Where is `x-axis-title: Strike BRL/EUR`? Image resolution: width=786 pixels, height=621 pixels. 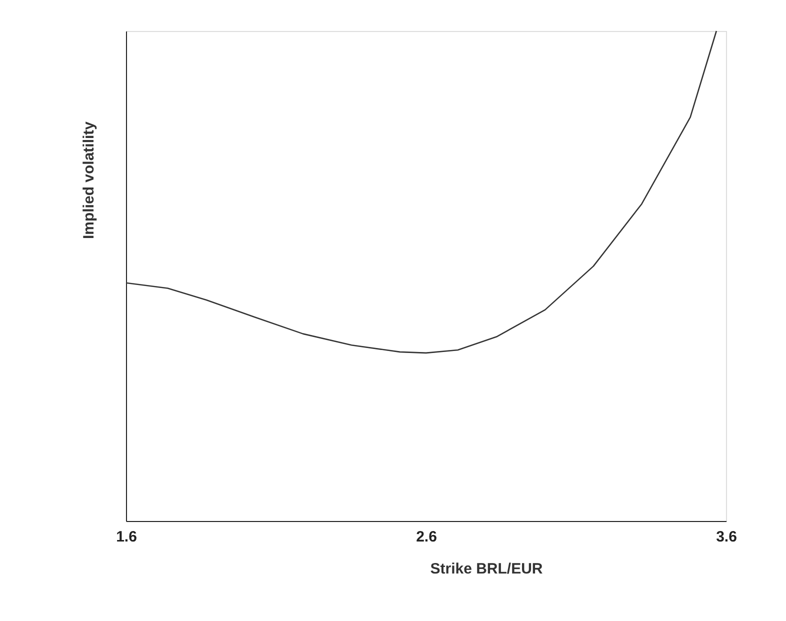 x-axis-title: Strike BRL/EUR is located at coordinates (486, 569).